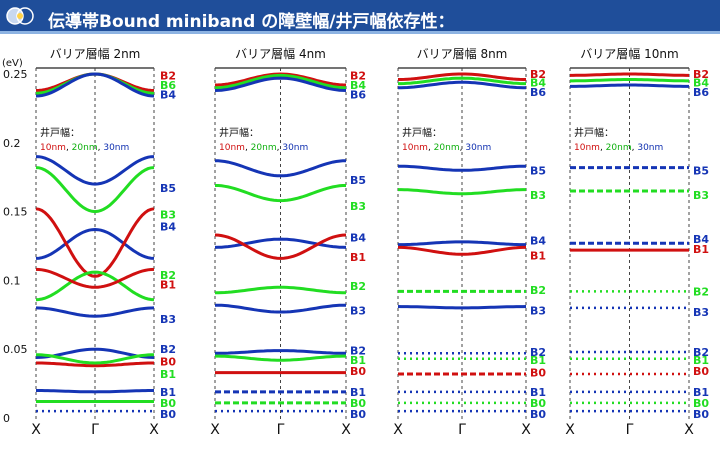  I want to click on band-b1-30nm, so click(95, 391).